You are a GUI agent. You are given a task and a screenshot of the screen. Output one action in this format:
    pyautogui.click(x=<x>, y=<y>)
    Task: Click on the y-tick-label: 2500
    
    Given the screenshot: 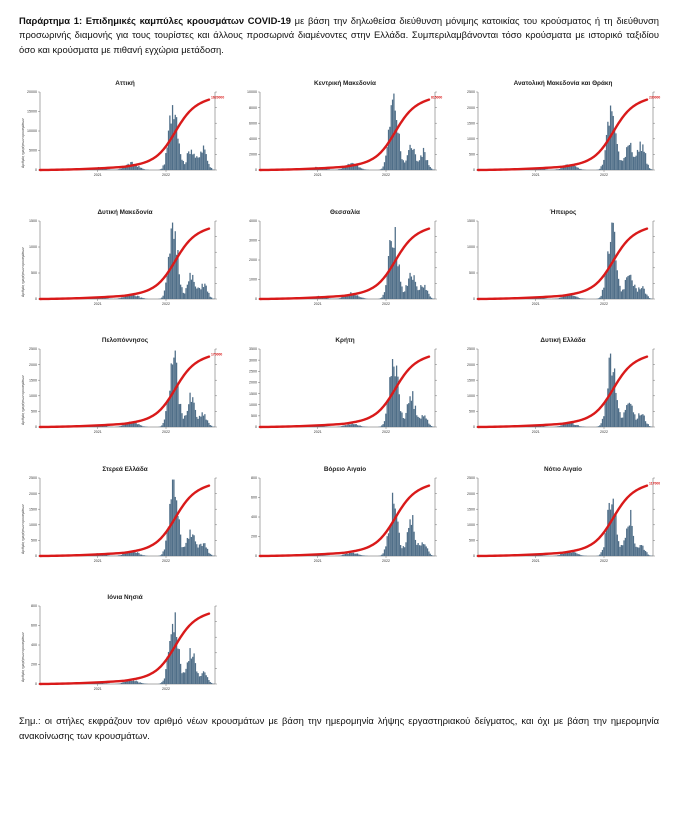 What is the action you would take?
    pyautogui.click(x=253, y=371)
    